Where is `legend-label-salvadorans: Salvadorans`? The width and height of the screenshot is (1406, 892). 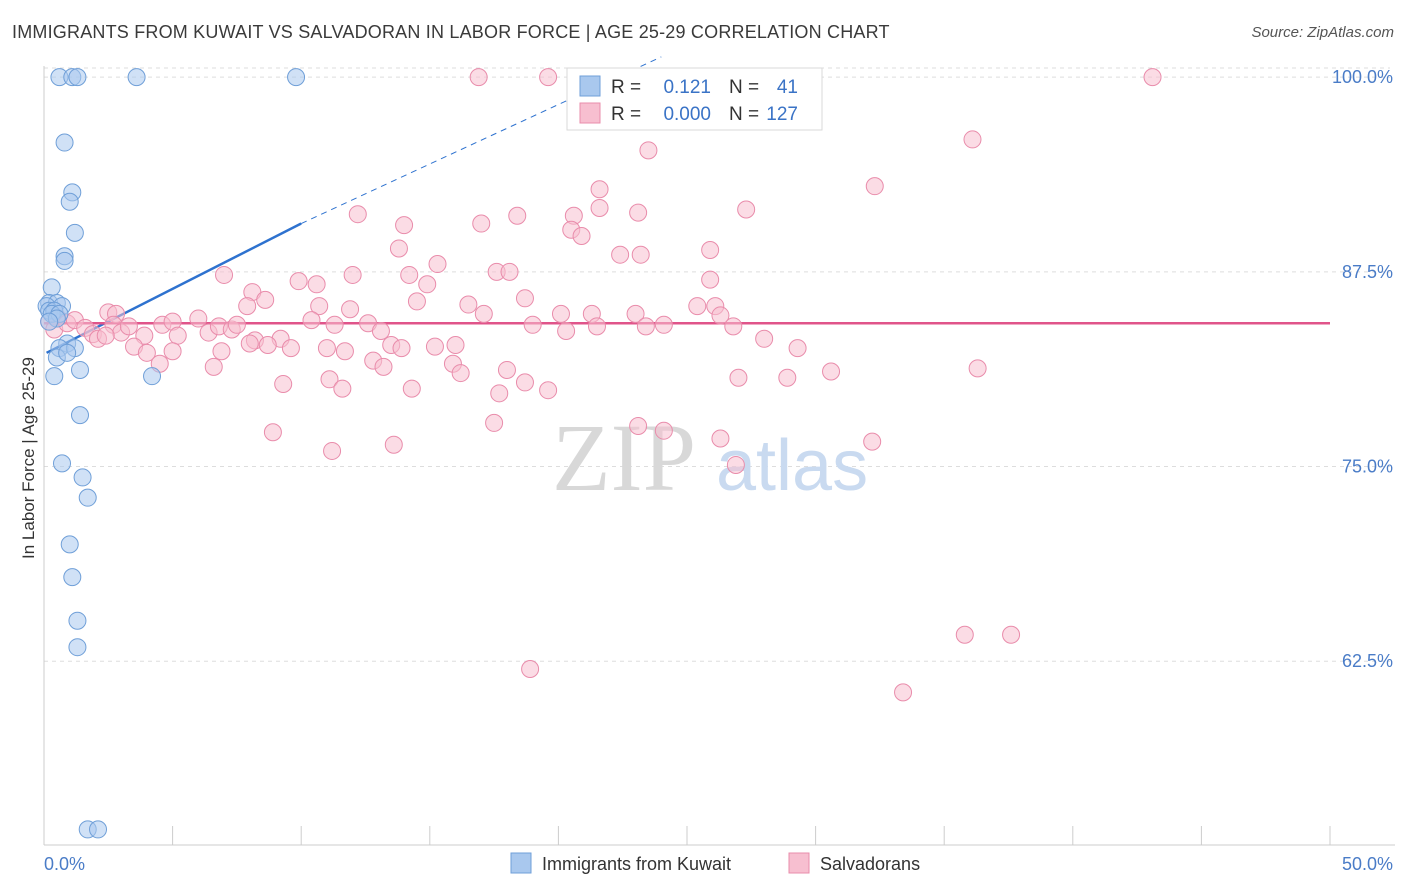 legend-label-salvadorans: Salvadorans is located at coordinates (870, 864).